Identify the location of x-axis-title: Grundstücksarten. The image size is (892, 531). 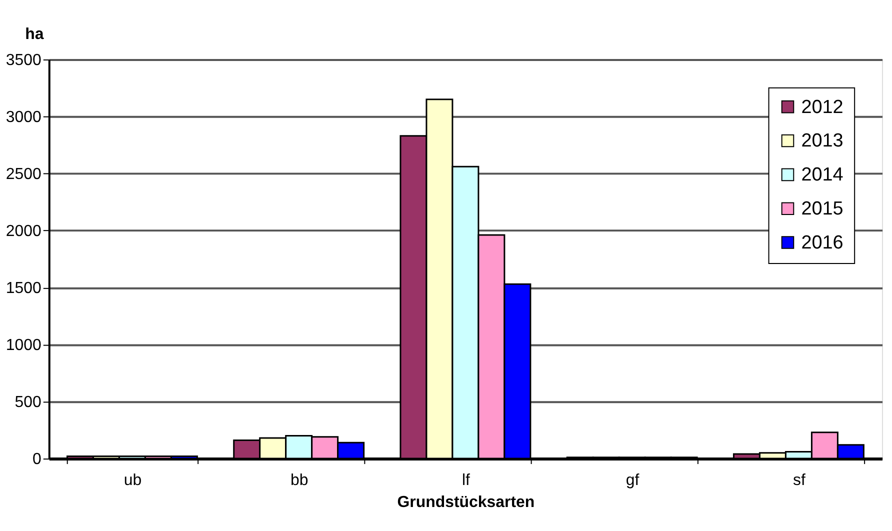
(466, 502).